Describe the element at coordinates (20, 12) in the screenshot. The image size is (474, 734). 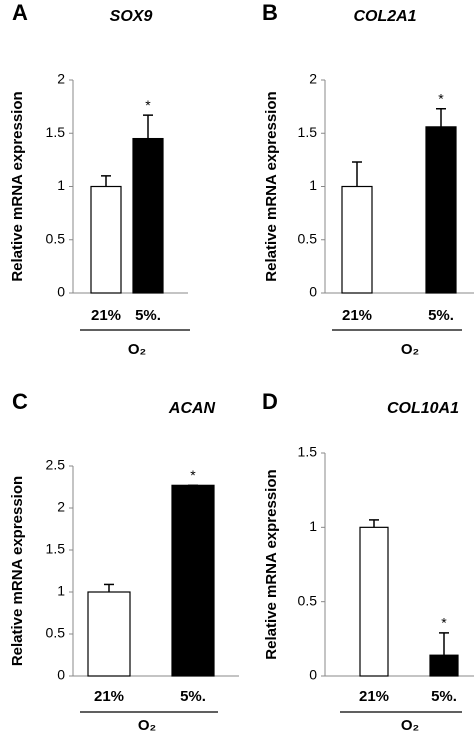
I see `panel-letter: A` at that location.